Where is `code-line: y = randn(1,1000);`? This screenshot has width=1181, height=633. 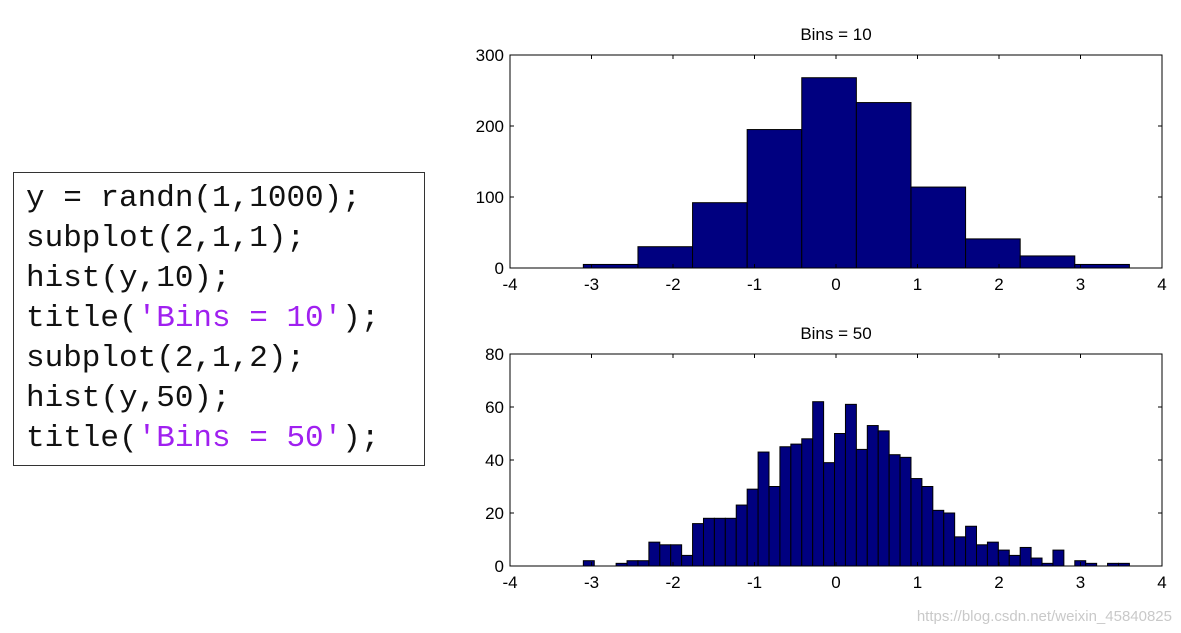
code-line: y = randn(1,1000); is located at coordinates (193, 198).